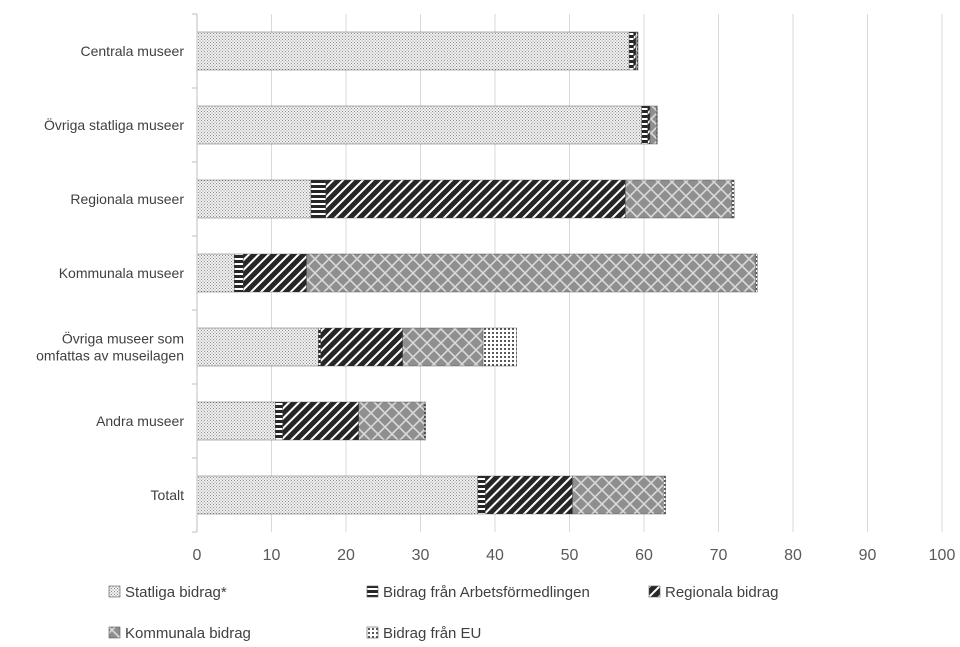 This screenshot has width=960, height=647. I want to click on category-label-1: Centrala museer, so click(133, 51).